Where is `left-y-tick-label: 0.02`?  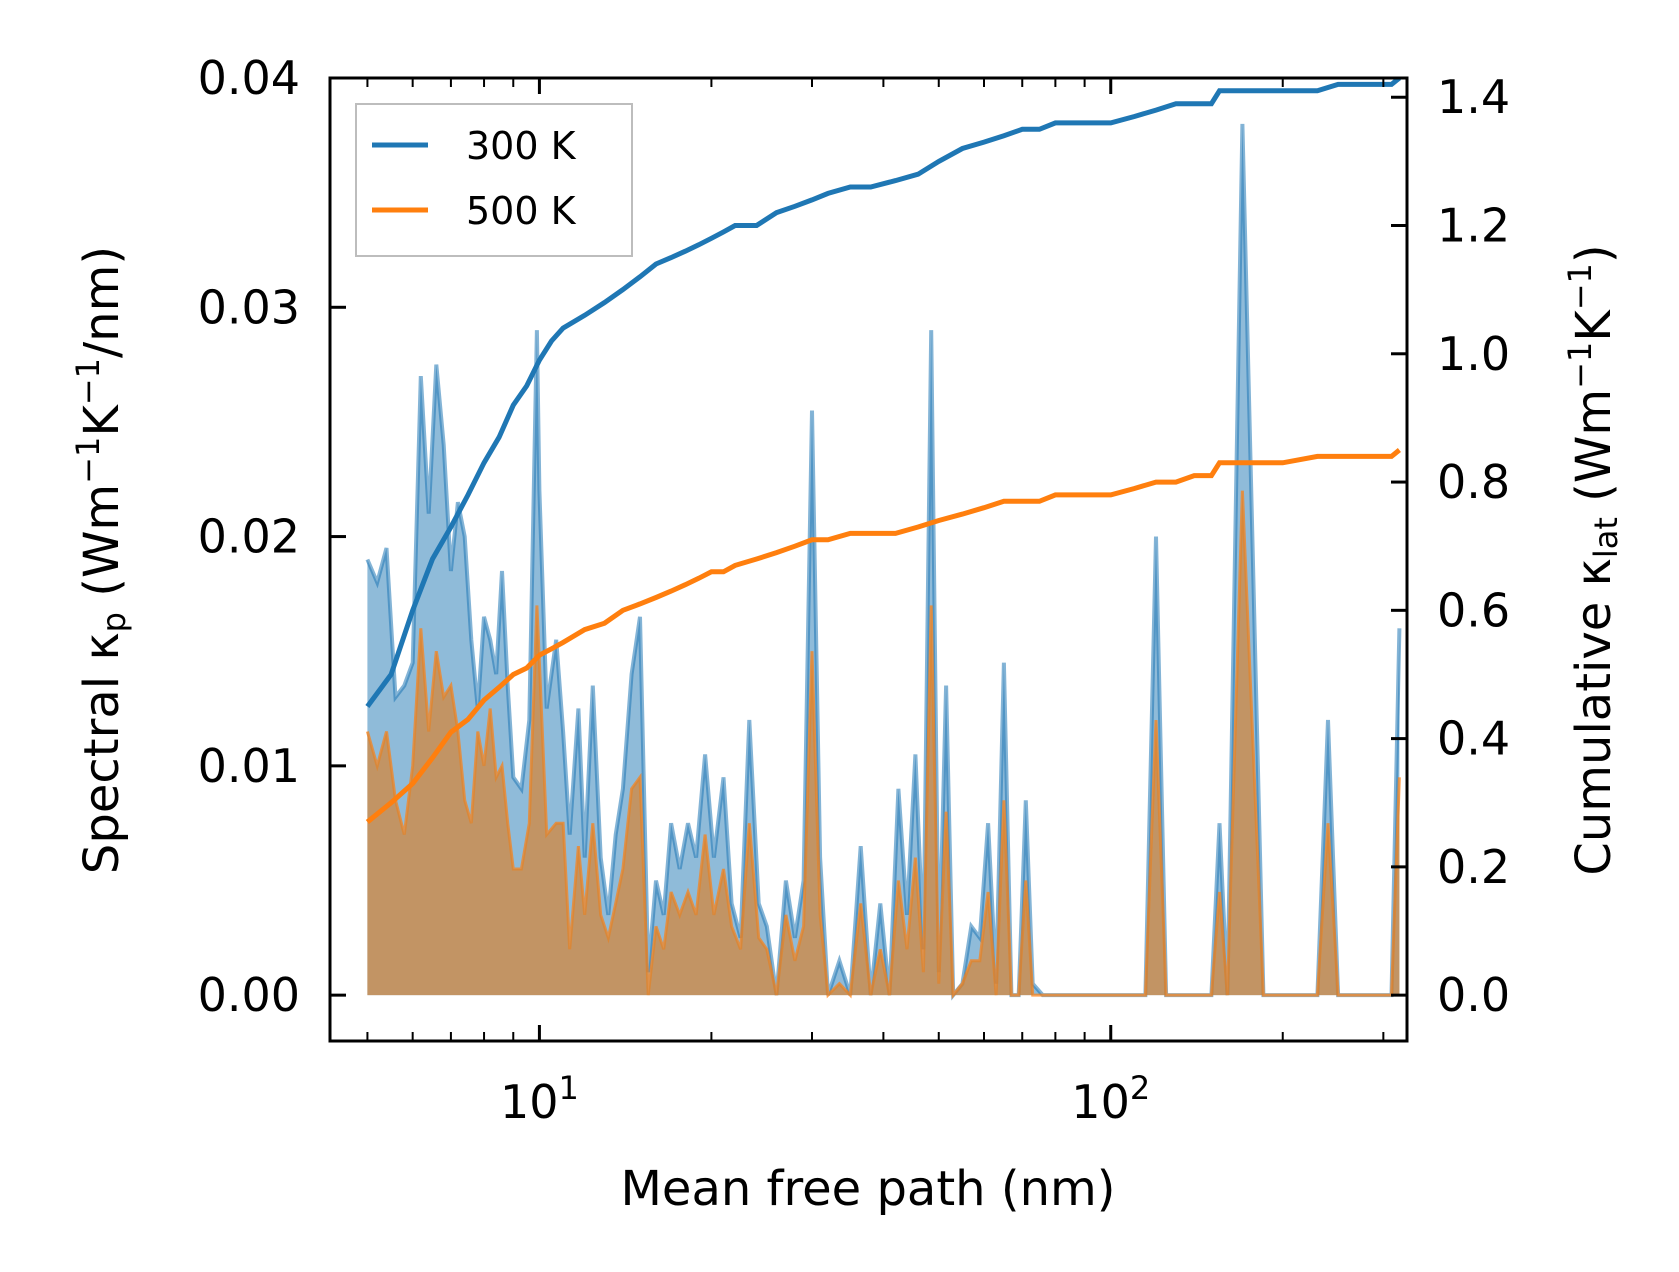 left-y-tick-label: 0.02 is located at coordinates (249, 537).